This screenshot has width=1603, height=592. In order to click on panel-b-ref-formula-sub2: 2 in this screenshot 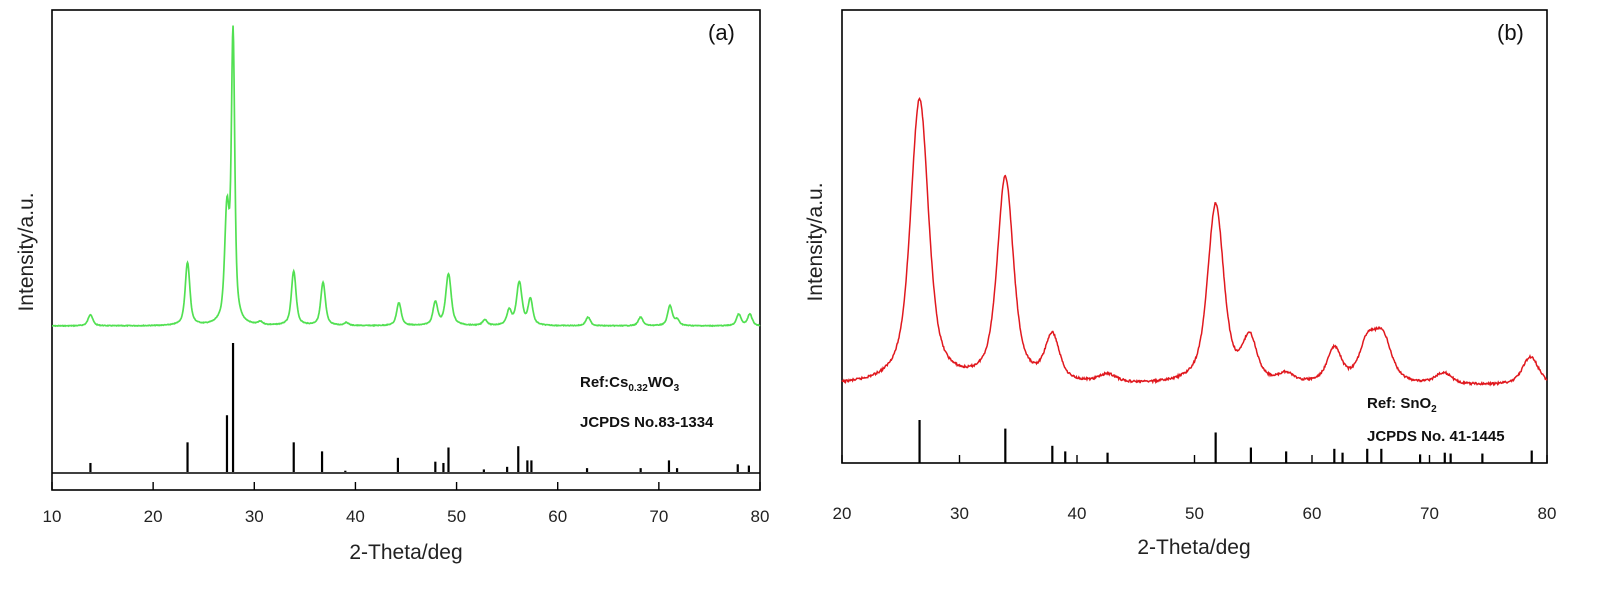, I will do `click(1434, 409)`.